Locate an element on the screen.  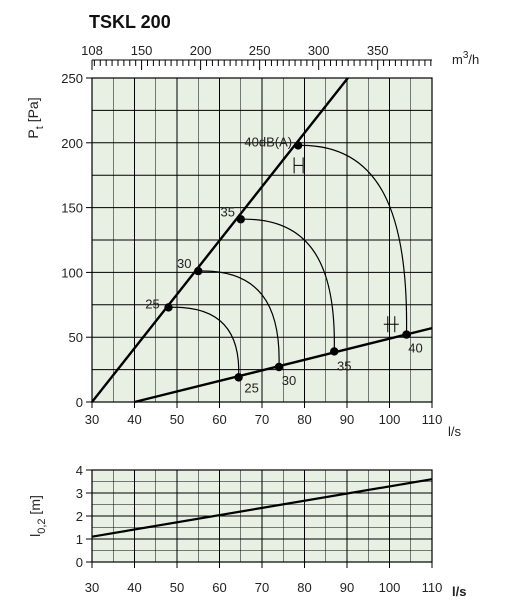
tick-label-x-bottom: 30 is located at coordinates (92, 587).